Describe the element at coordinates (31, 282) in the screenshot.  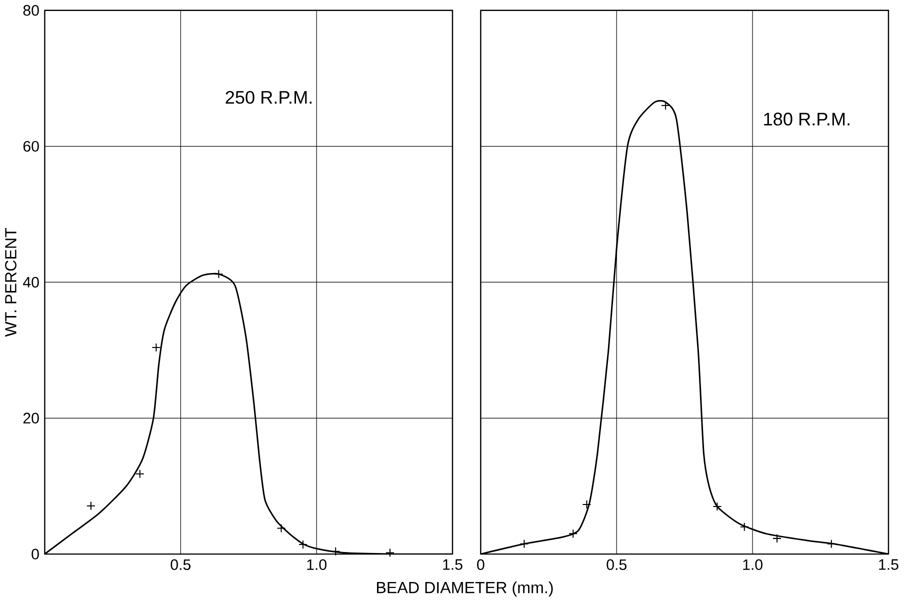
I see `y-tick-label: 40` at that location.